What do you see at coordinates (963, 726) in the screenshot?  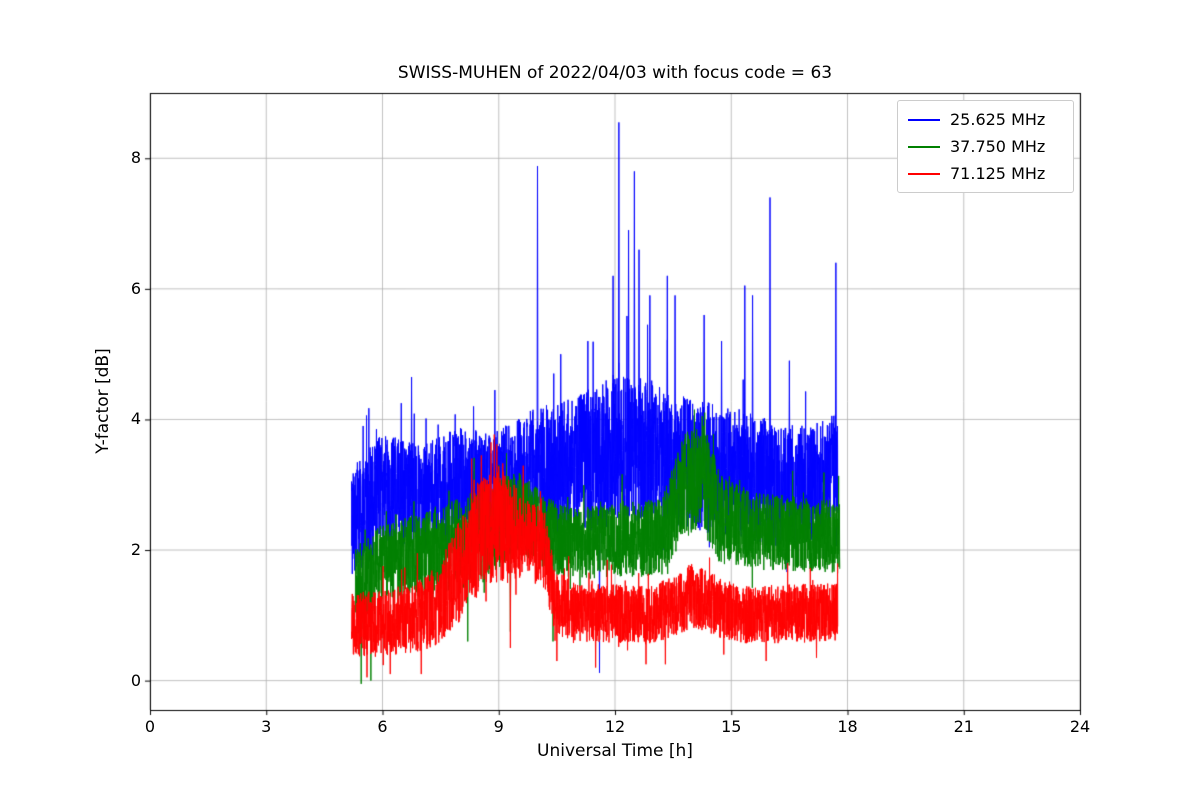 I see `x-tick-label: 21` at bounding box center [963, 726].